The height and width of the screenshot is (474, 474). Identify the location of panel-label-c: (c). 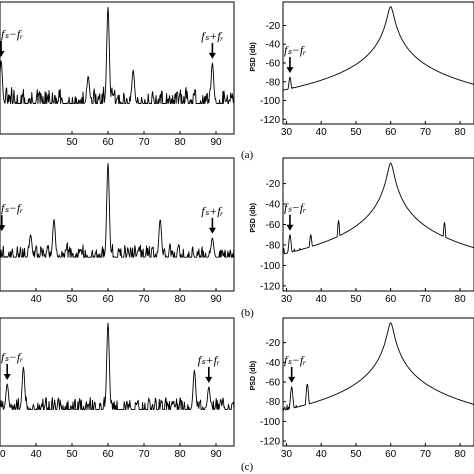
(247, 467).